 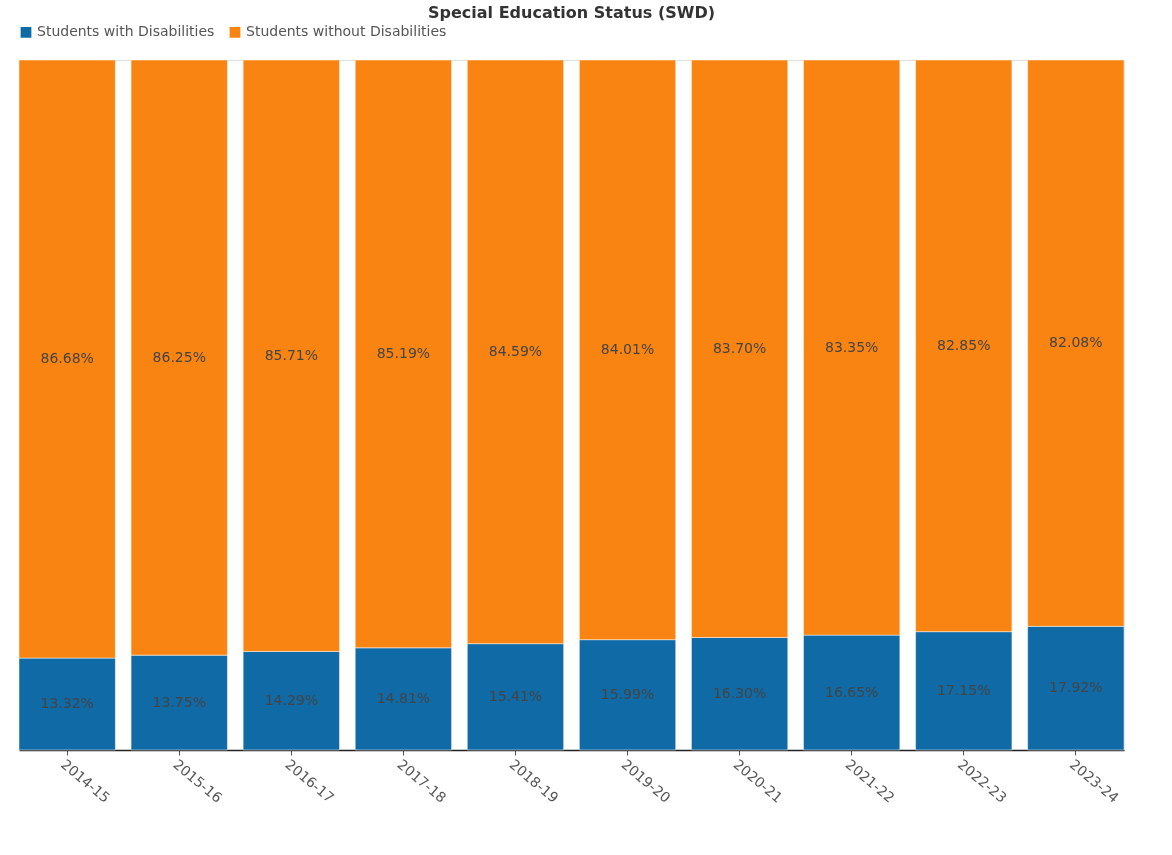 What do you see at coordinates (851, 346) in the screenshot?
I see `data-label: 83.35%` at bounding box center [851, 346].